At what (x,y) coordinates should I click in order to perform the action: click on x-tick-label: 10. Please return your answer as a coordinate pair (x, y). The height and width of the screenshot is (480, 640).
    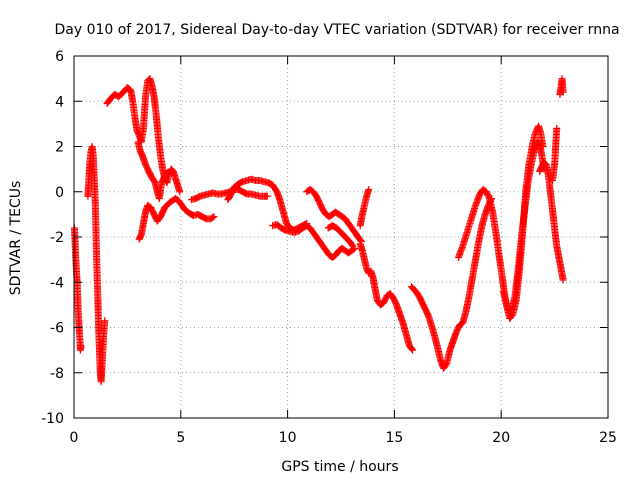
    Looking at the image, I should click on (288, 438).